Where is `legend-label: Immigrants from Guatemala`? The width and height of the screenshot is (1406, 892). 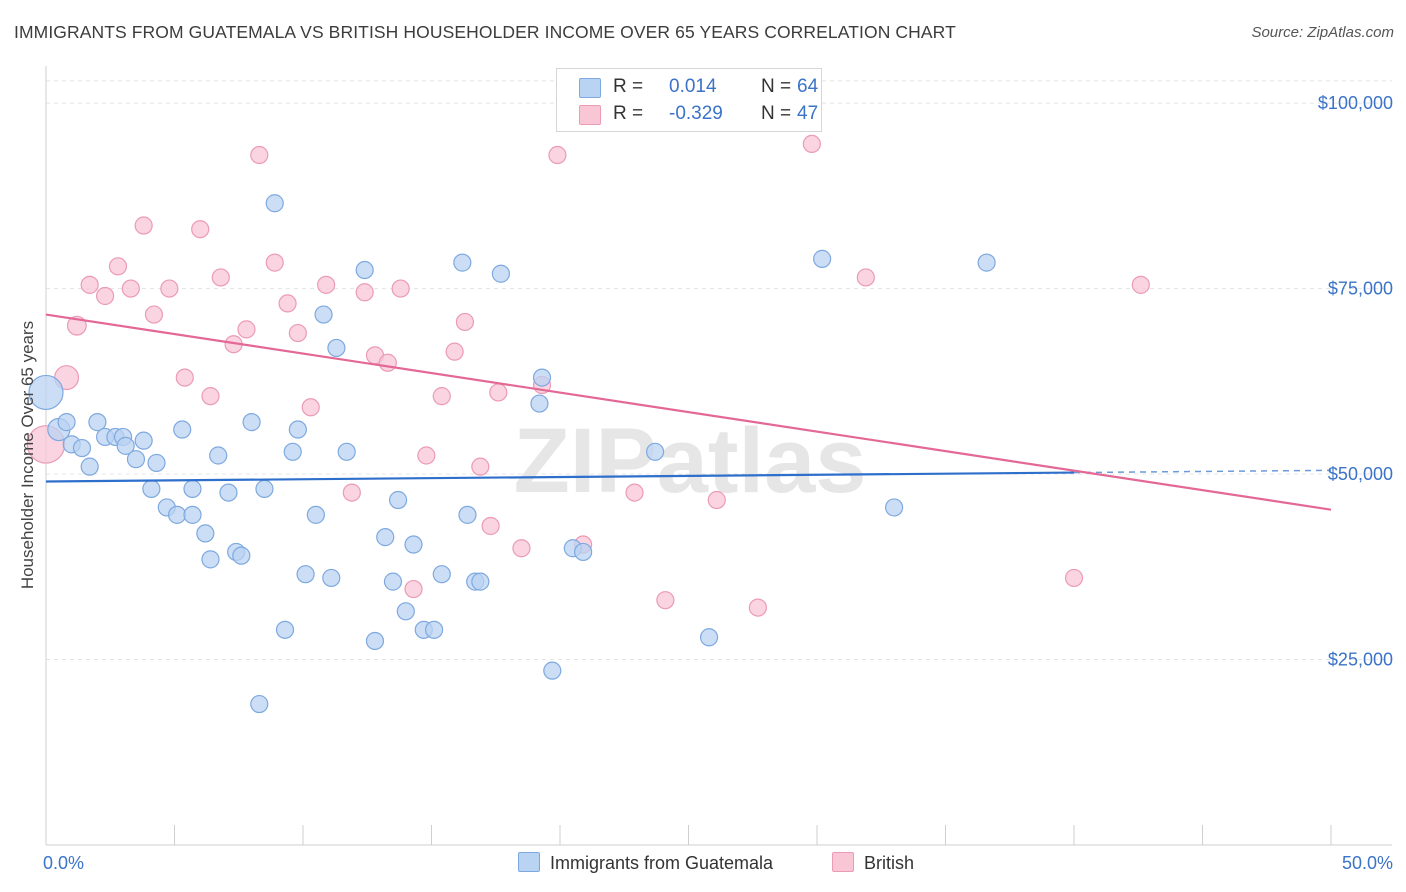 legend-label: Immigrants from Guatemala is located at coordinates (662, 863).